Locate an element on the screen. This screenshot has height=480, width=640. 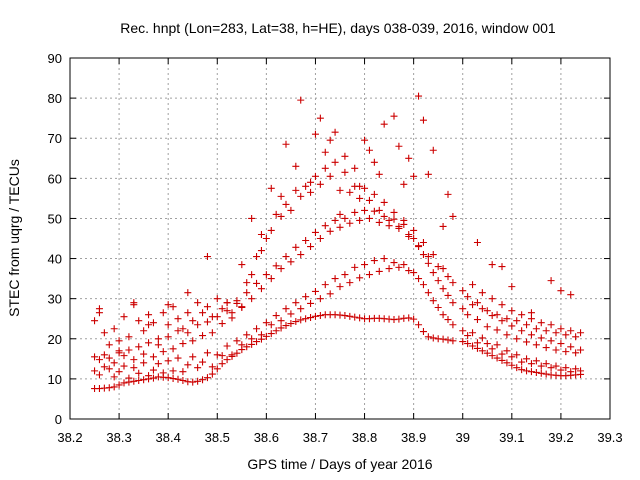
x-tick-label: 38.7 is located at coordinates (315, 437).